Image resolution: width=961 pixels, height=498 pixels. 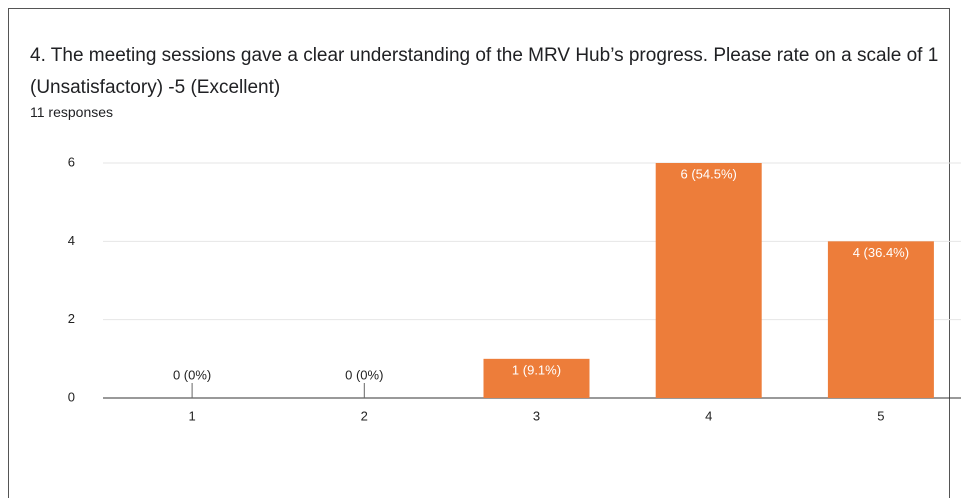 What do you see at coordinates (536, 369) in the screenshot?
I see `data-label: 1 (9.1%)` at bounding box center [536, 369].